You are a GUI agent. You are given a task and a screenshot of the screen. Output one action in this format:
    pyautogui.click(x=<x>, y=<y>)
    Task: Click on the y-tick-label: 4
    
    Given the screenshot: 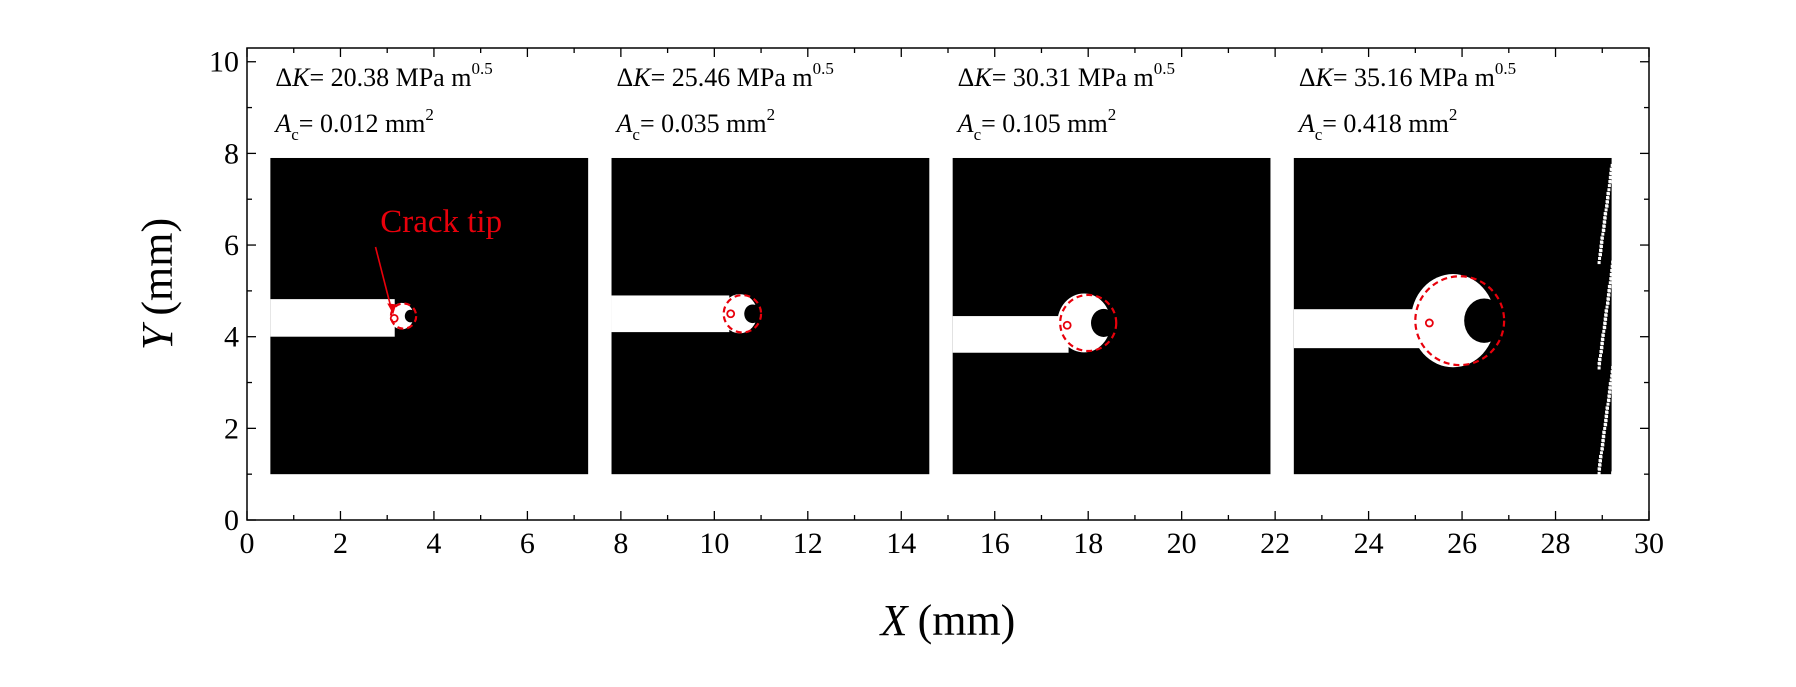 What is the action you would take?
    pyautogui.click(x=231, y=337)
    